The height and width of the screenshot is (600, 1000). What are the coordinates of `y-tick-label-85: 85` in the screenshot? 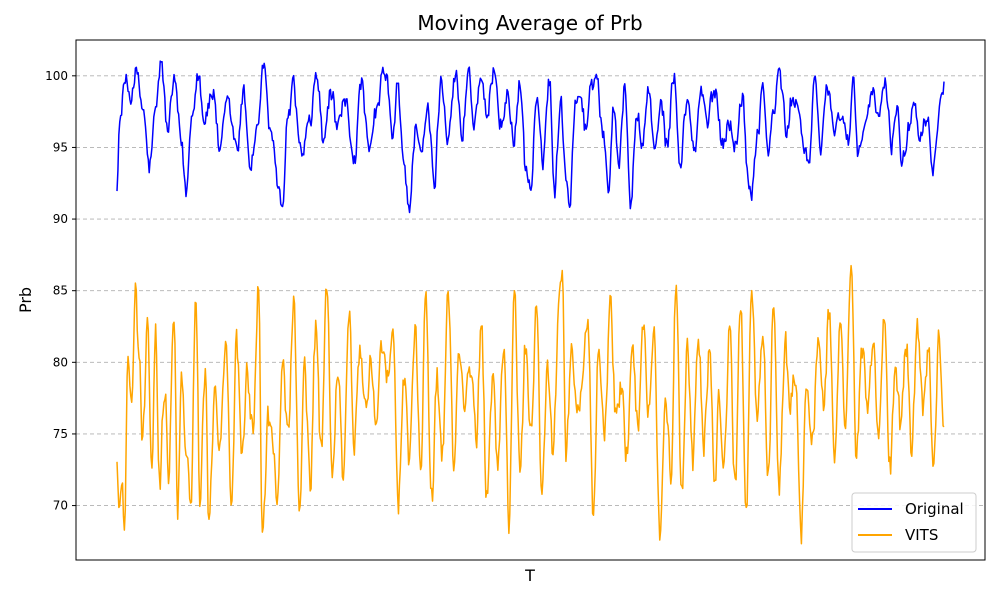 It's located at (60, 291).